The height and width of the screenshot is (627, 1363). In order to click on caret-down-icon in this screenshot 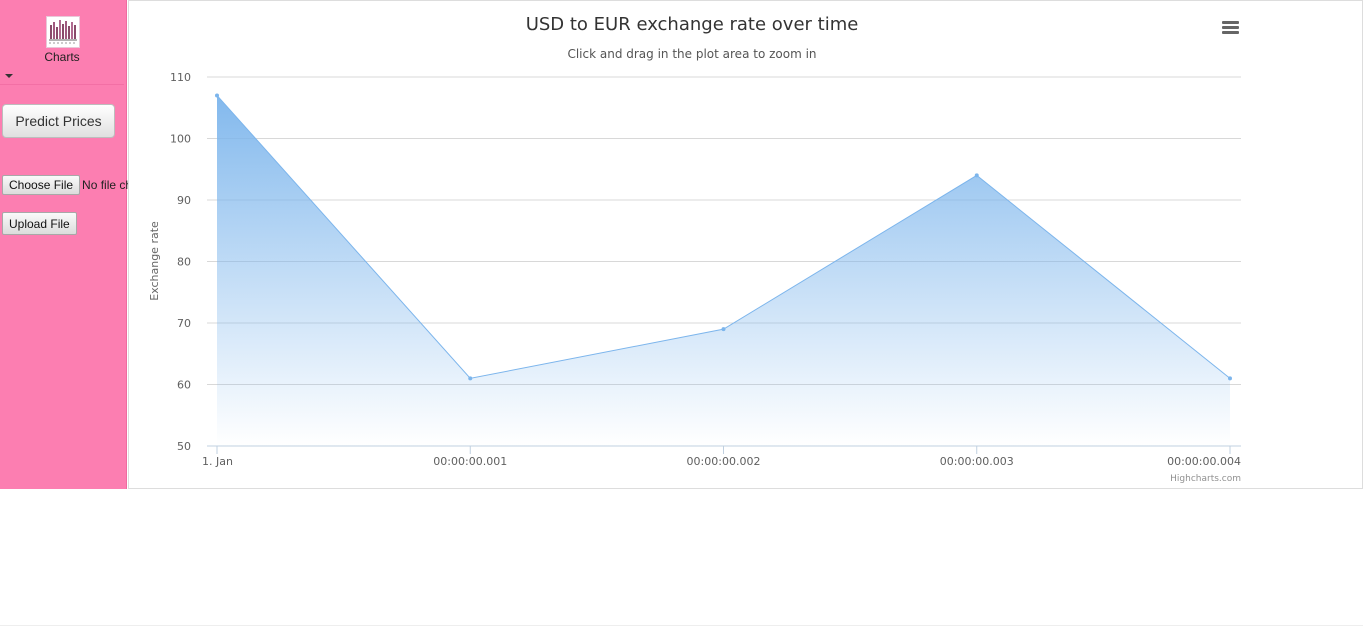, I will do `click(9, 76)`.